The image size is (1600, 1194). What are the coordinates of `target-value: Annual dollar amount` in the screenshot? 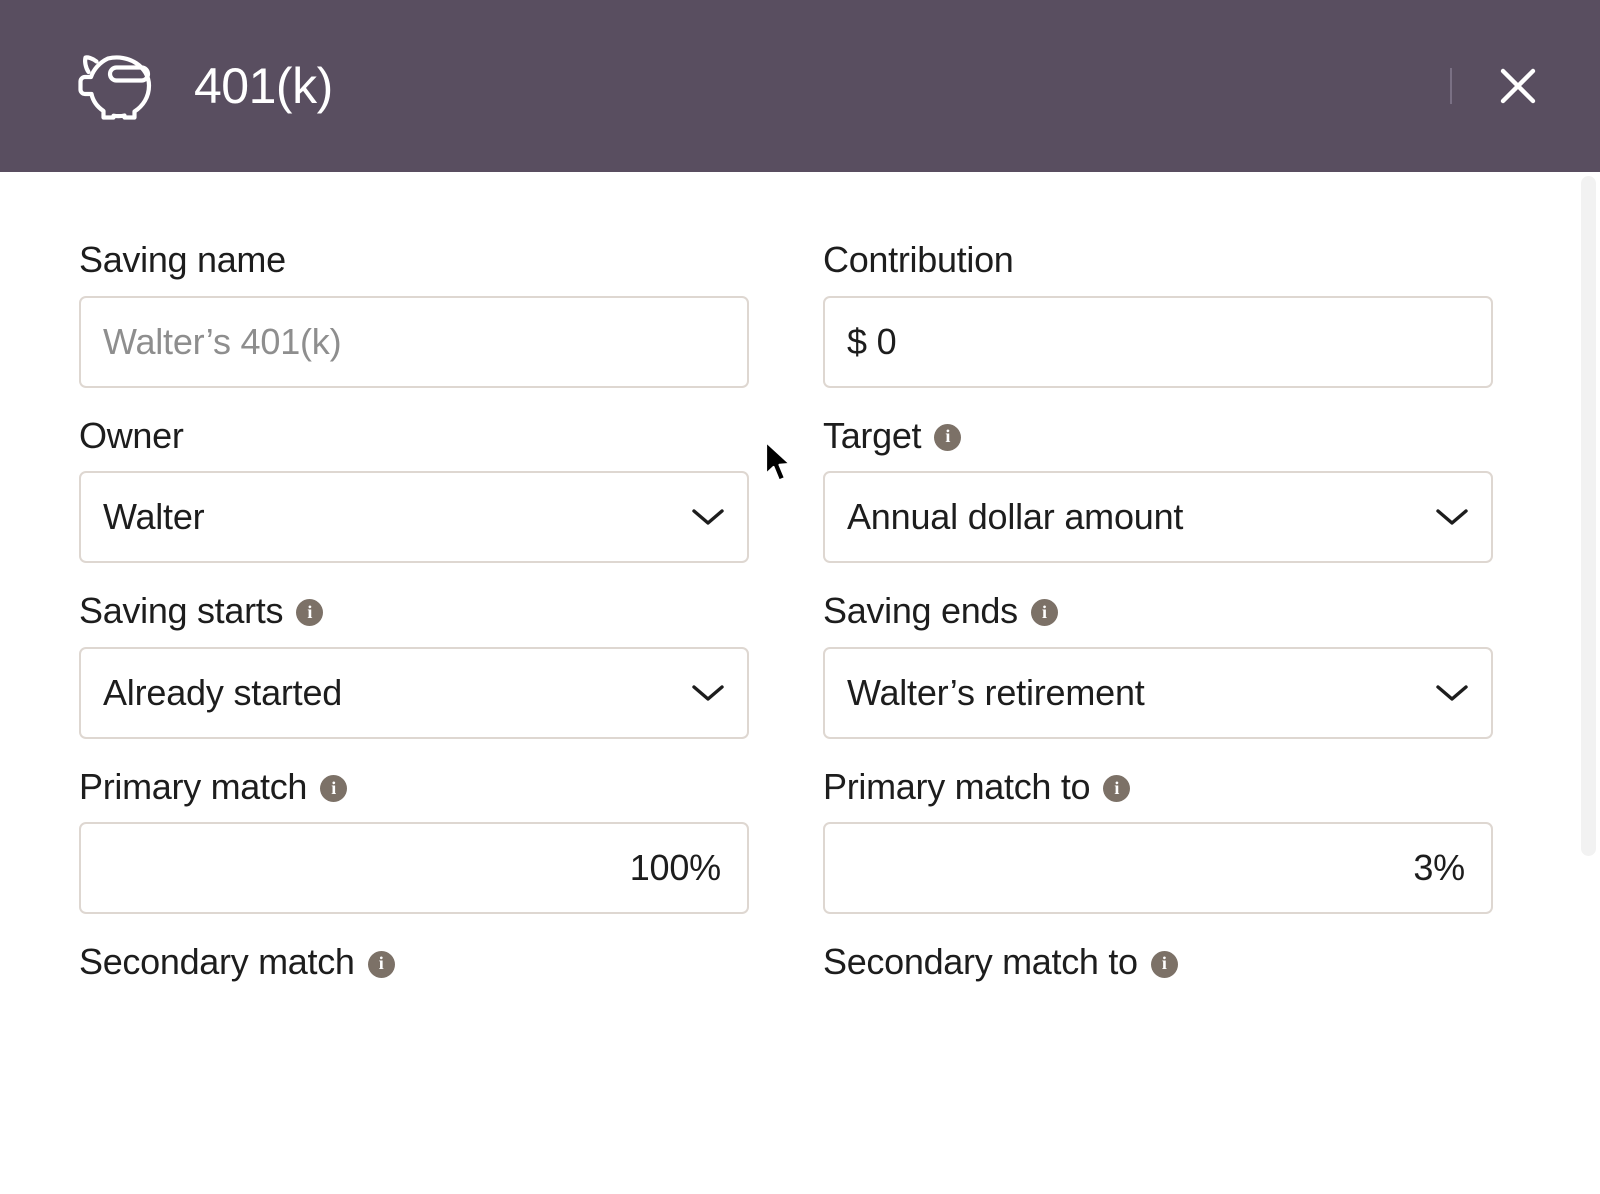 It's located at (1015, 517).